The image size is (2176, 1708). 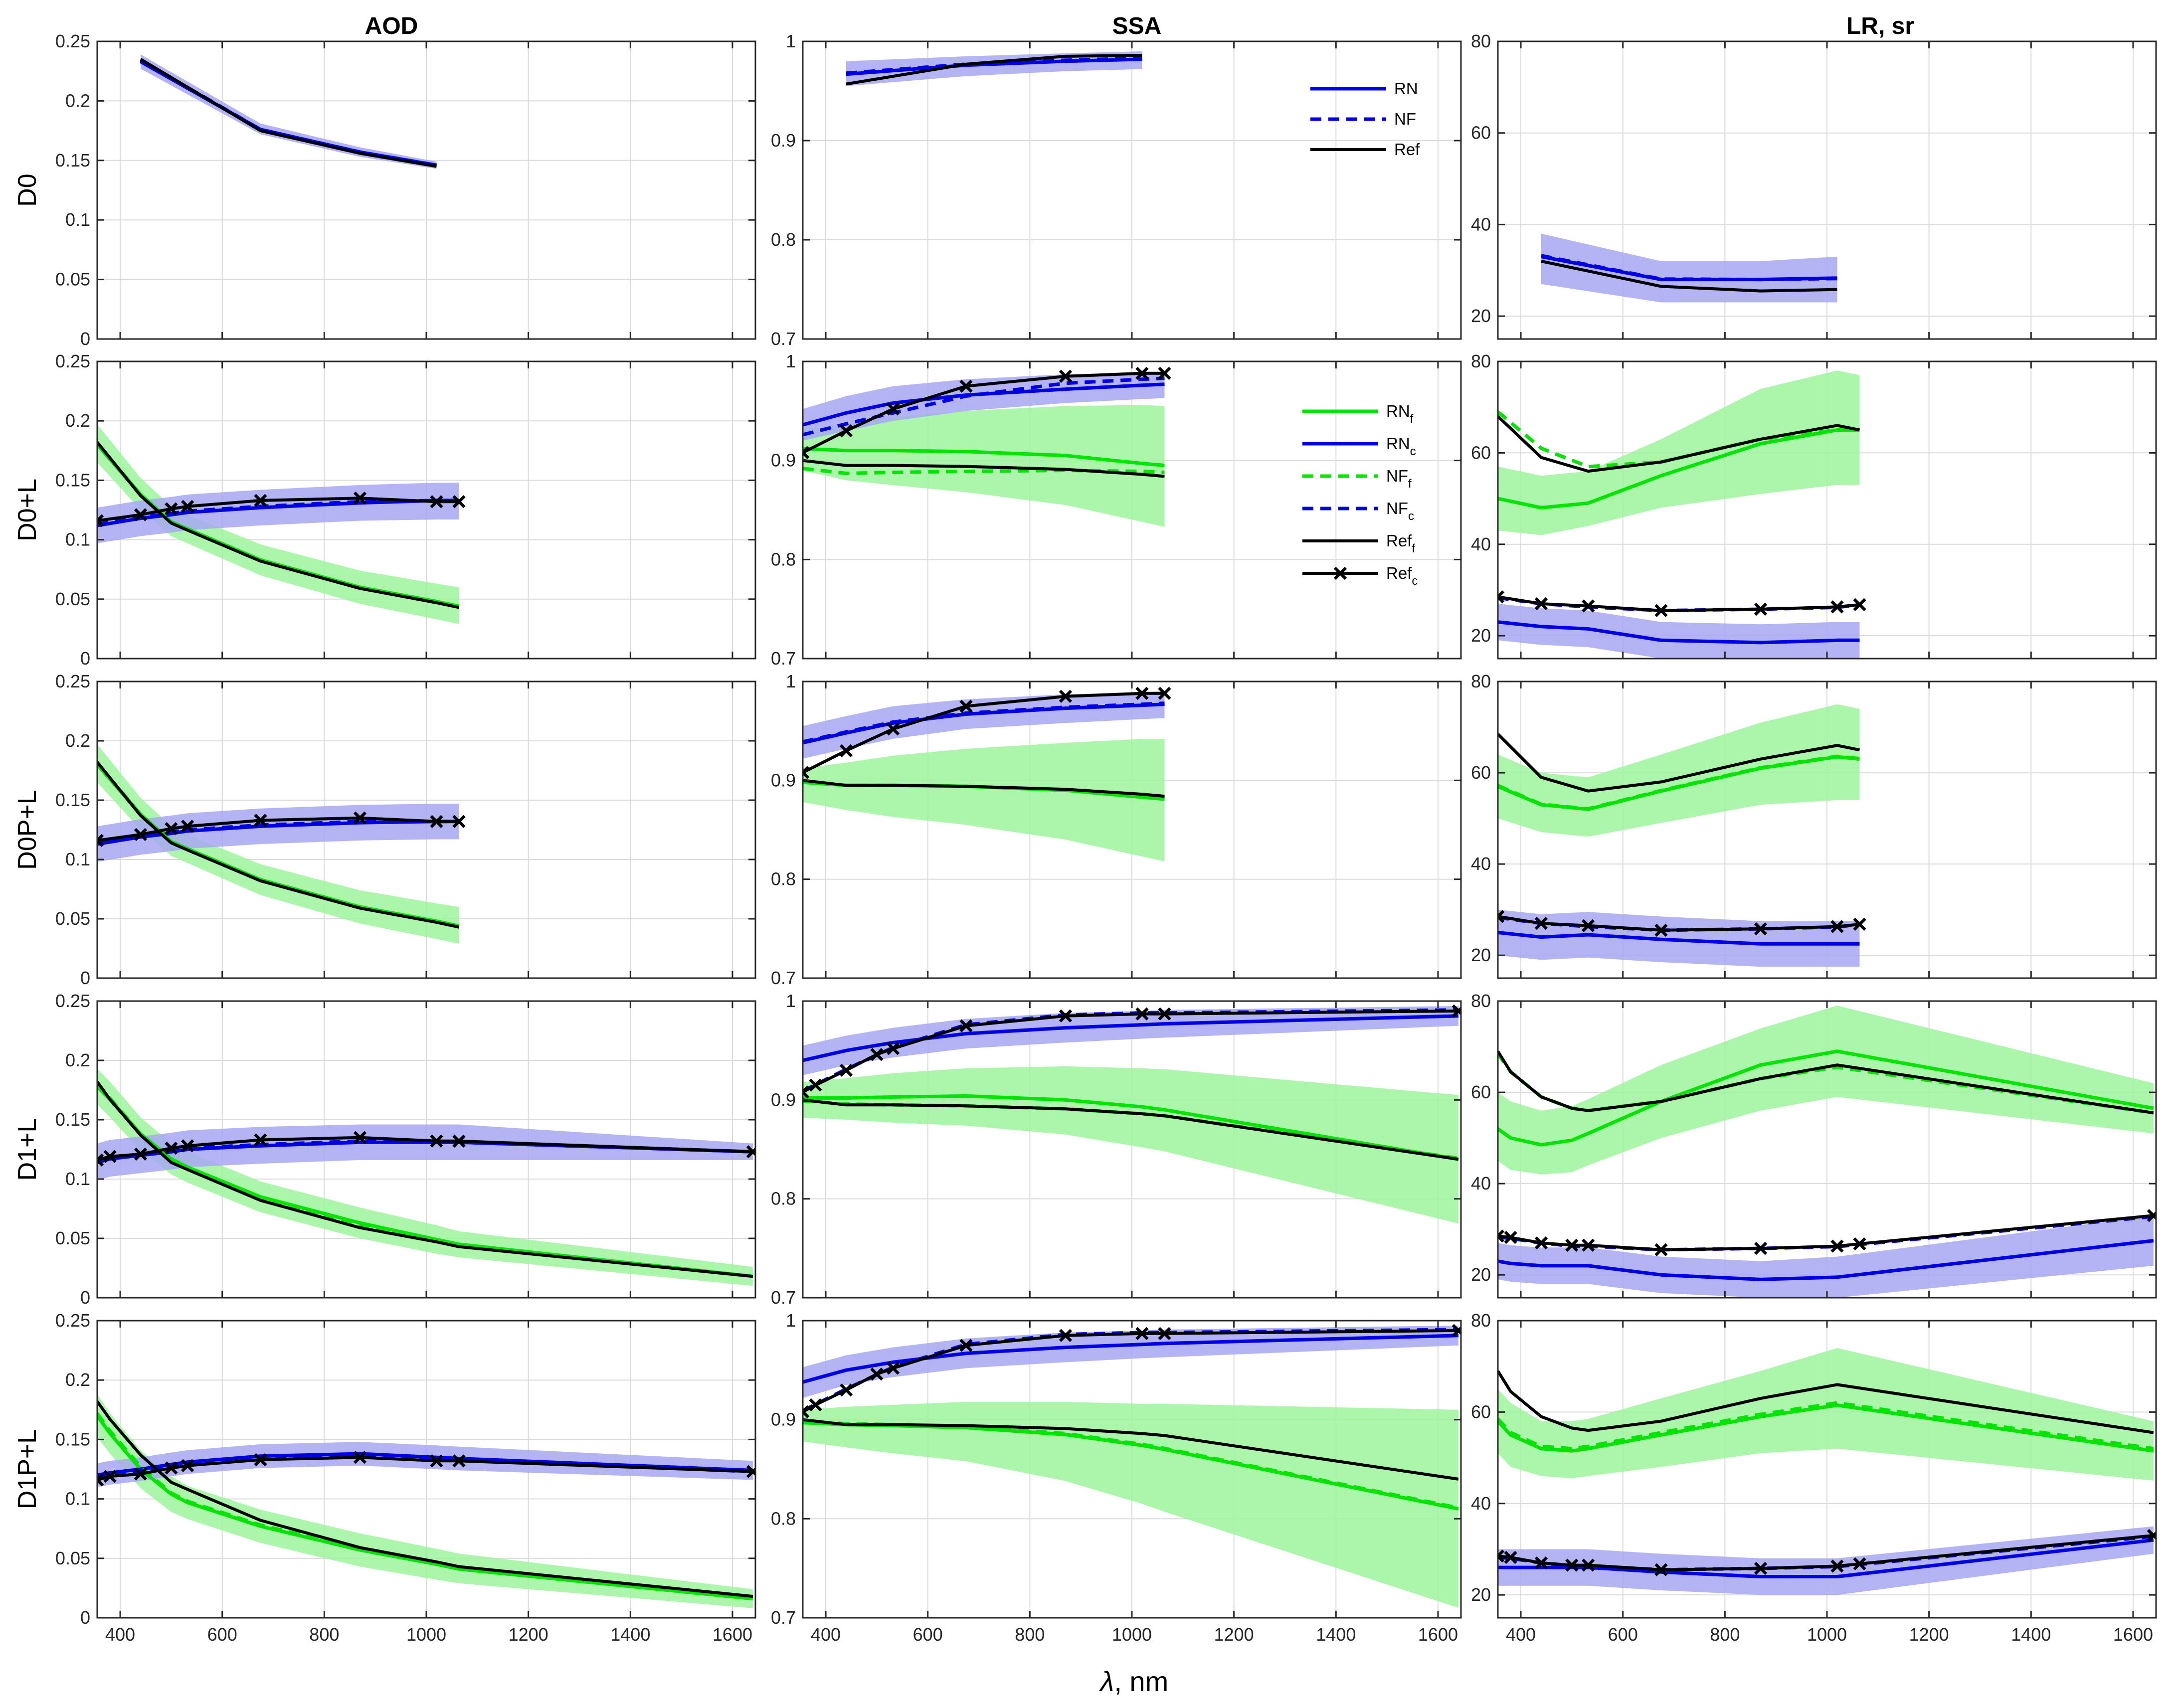 I want to click on panel-d1l-lr: 20 40 60 80, so click(x=1814, y=1145).